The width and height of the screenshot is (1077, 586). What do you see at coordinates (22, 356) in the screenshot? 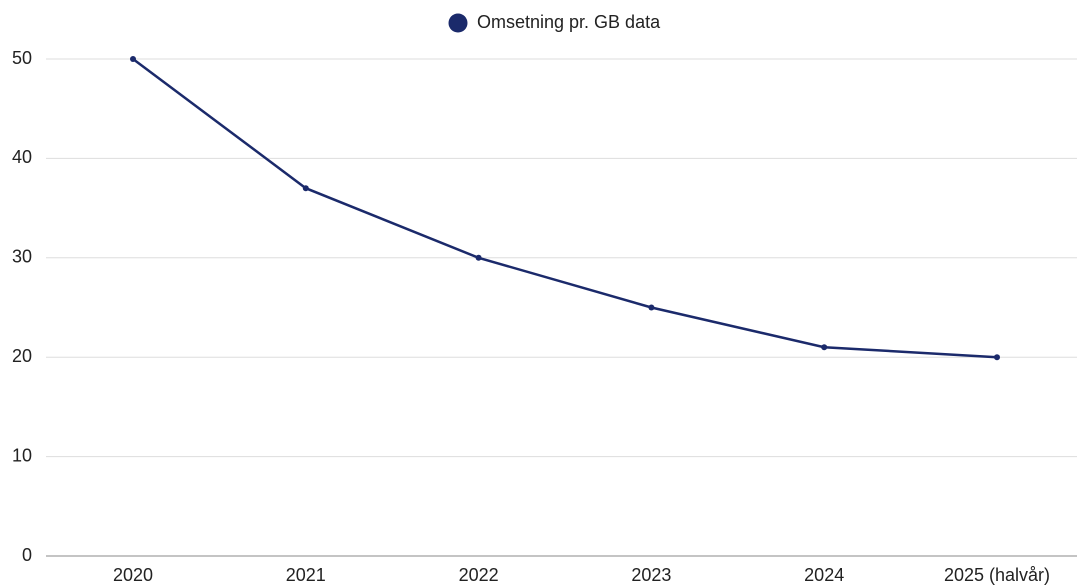
I see `y-tick-label: 20` at bounding box center [22, 356].